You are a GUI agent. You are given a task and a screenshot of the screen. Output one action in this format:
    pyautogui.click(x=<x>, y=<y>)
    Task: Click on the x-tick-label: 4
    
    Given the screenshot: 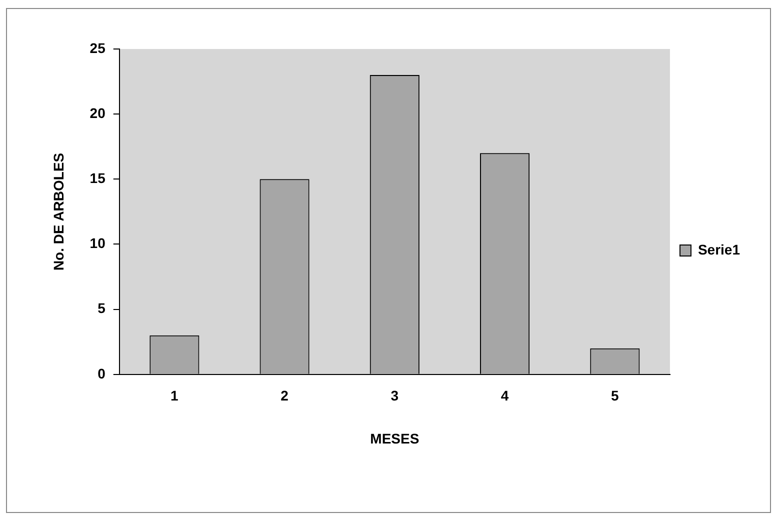 What is the action you would take?
    pyautogui.click(x=504, y=396)
    